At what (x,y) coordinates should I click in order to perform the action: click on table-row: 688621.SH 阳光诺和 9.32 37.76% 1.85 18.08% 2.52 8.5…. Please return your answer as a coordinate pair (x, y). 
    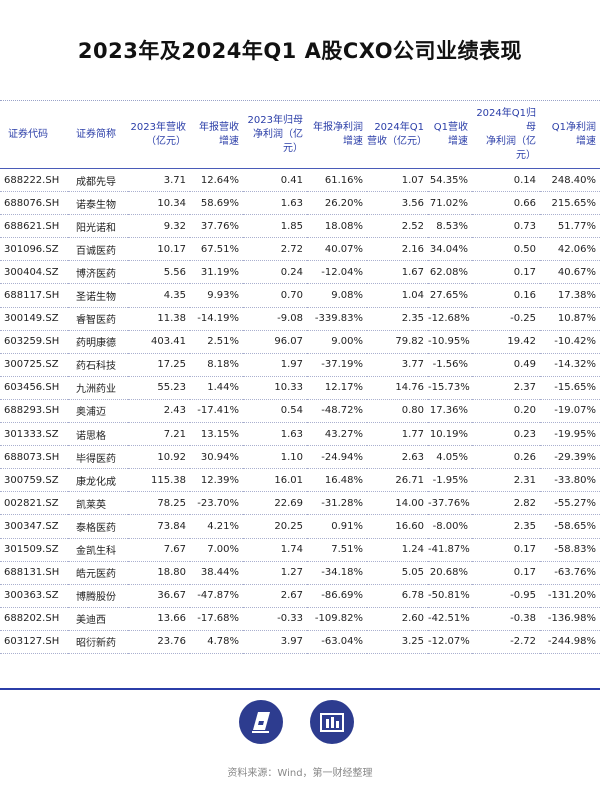
    Looking at the image, I should click on (300, 226).